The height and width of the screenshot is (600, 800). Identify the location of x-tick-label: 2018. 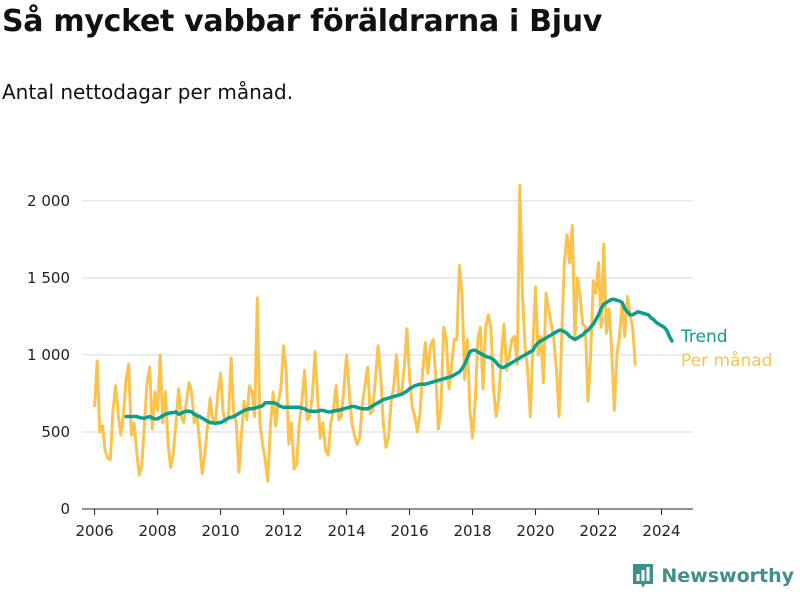
(472, 531).